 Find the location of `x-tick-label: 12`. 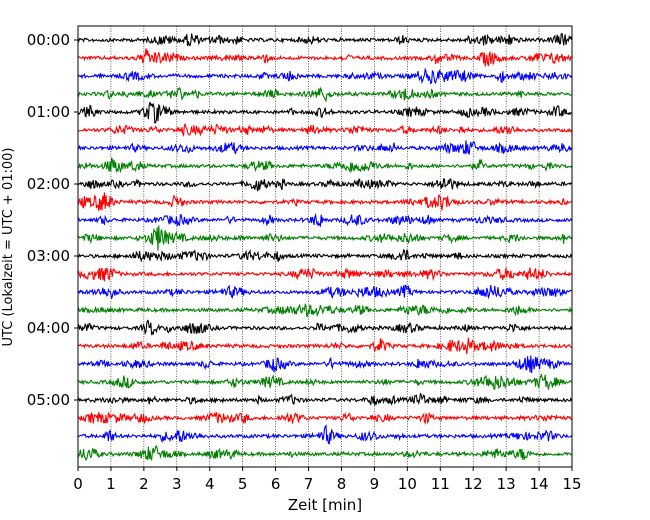

x-tick-label: 12 is located at coordinates (473, 484).